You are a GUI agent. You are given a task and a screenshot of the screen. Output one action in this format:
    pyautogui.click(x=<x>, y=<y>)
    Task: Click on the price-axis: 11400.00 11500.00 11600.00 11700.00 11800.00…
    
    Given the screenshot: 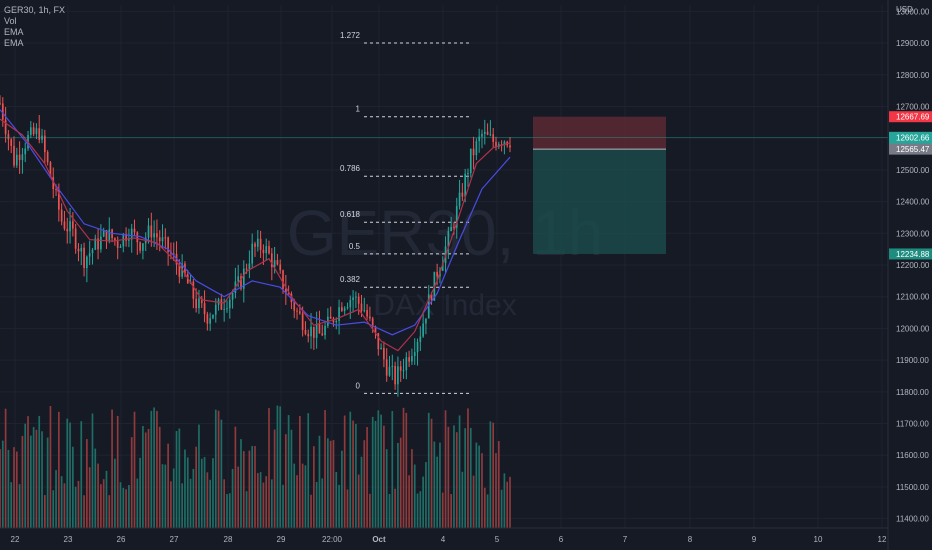 What is the action you would take?
    pyautogui.click(x=908, y=275)
    